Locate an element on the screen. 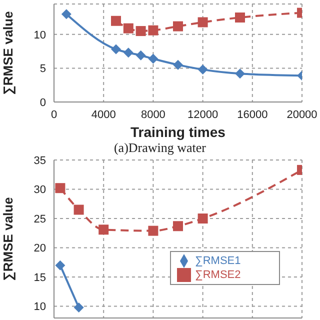 Image resolution: width=320 pixels, height=320 pixels. x-axis-title: Training times is located at coordinates (178, 132).